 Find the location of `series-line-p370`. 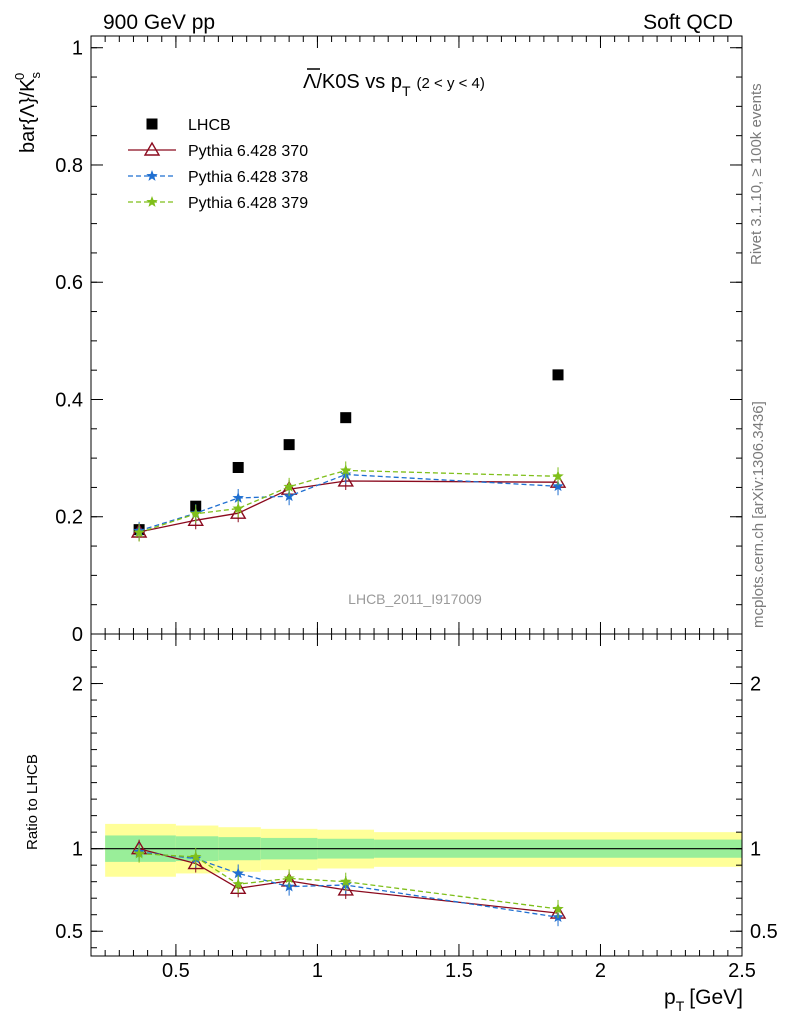

series-line-p370 is located at coordinates (348, 506).